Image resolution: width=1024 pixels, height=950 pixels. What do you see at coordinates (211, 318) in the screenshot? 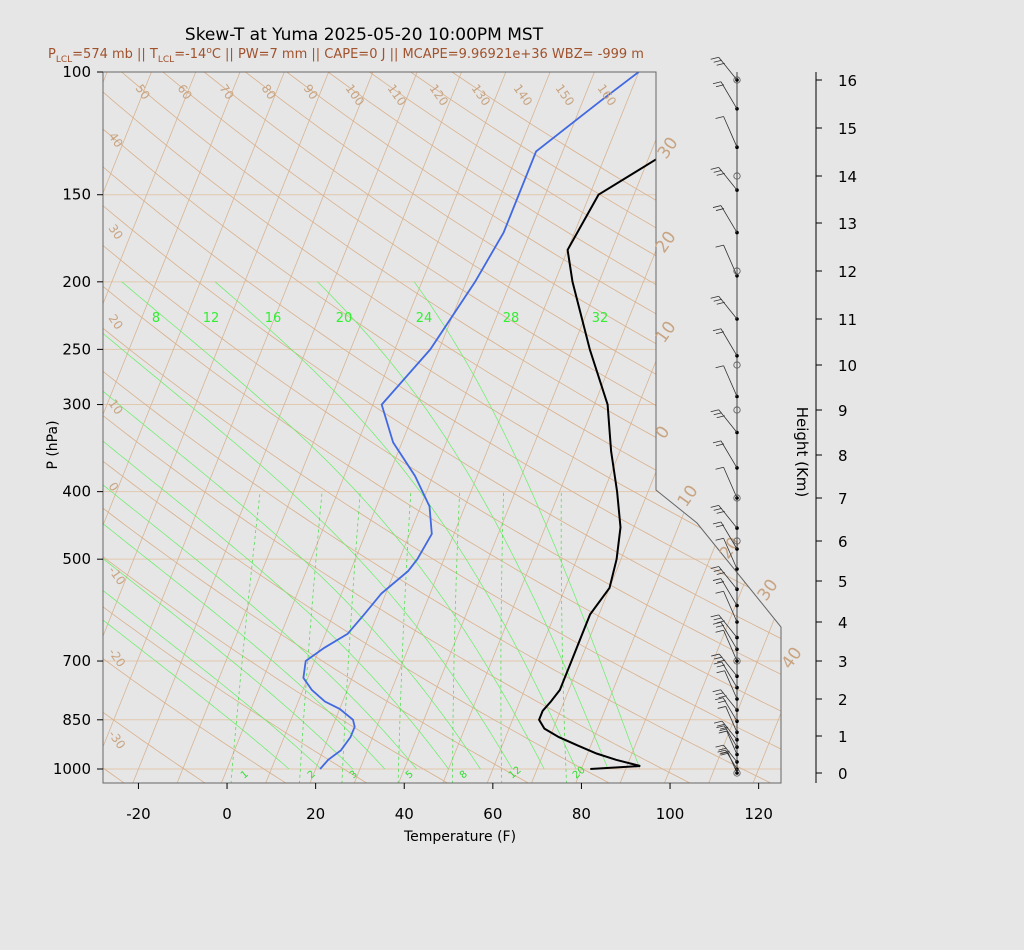
I see `moist-adiabat-label: 12` at bounding box center [211, 318].